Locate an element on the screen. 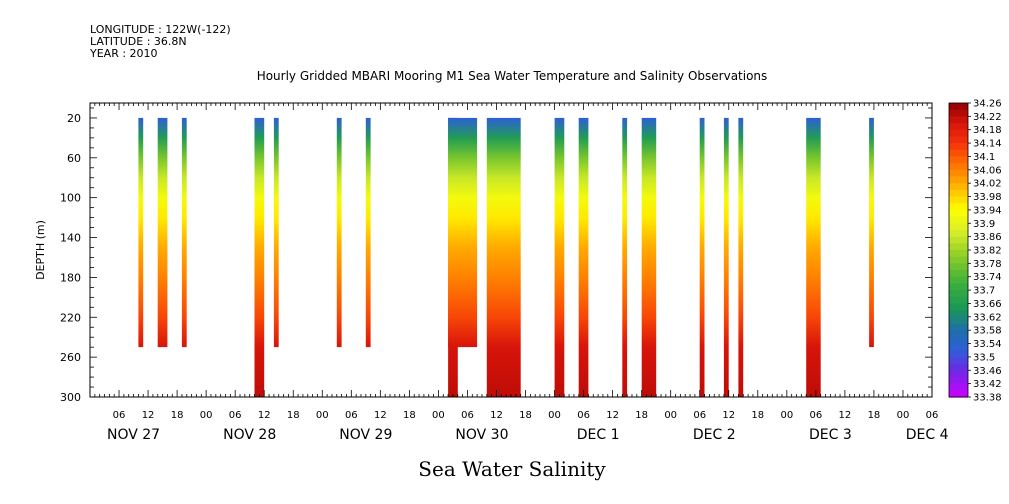 The width and height of the screenshot is (1009, 504). colorbar-label: 33.7 is located at coordinates (984, 291).